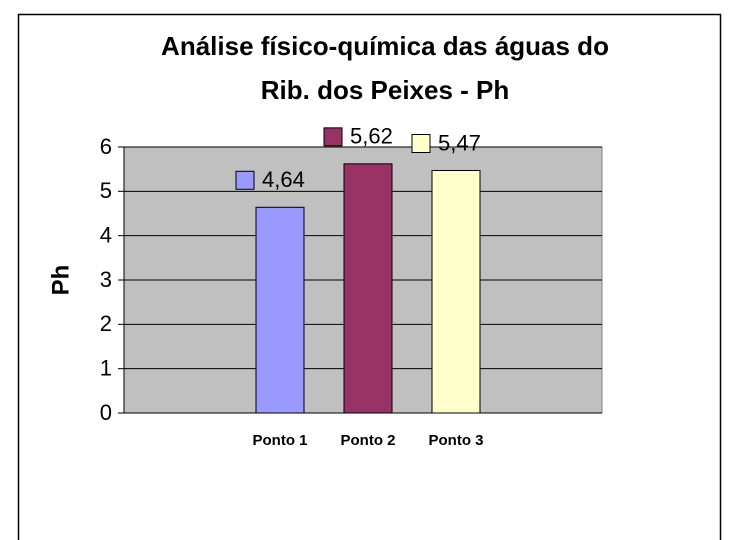 This screenshot has width=739, height=540. What do you see at coordinates (280, 440) in the screenshot?
I see `x-tick-label: Ponto 1` at bounding box center [280, 440].